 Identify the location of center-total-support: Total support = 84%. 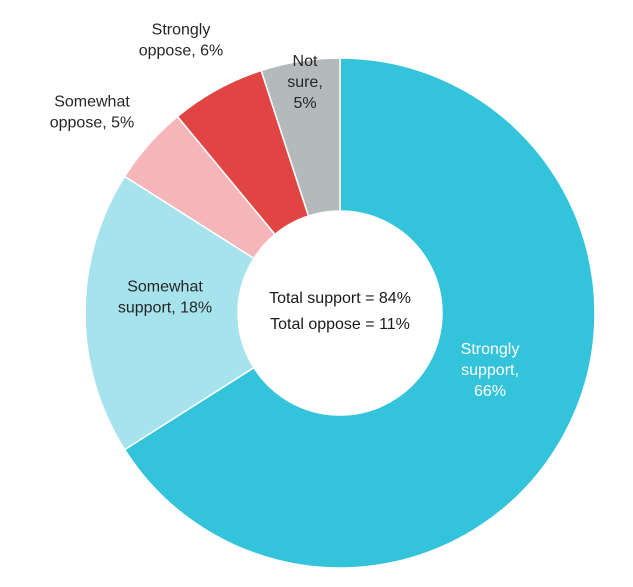
(340, 298).